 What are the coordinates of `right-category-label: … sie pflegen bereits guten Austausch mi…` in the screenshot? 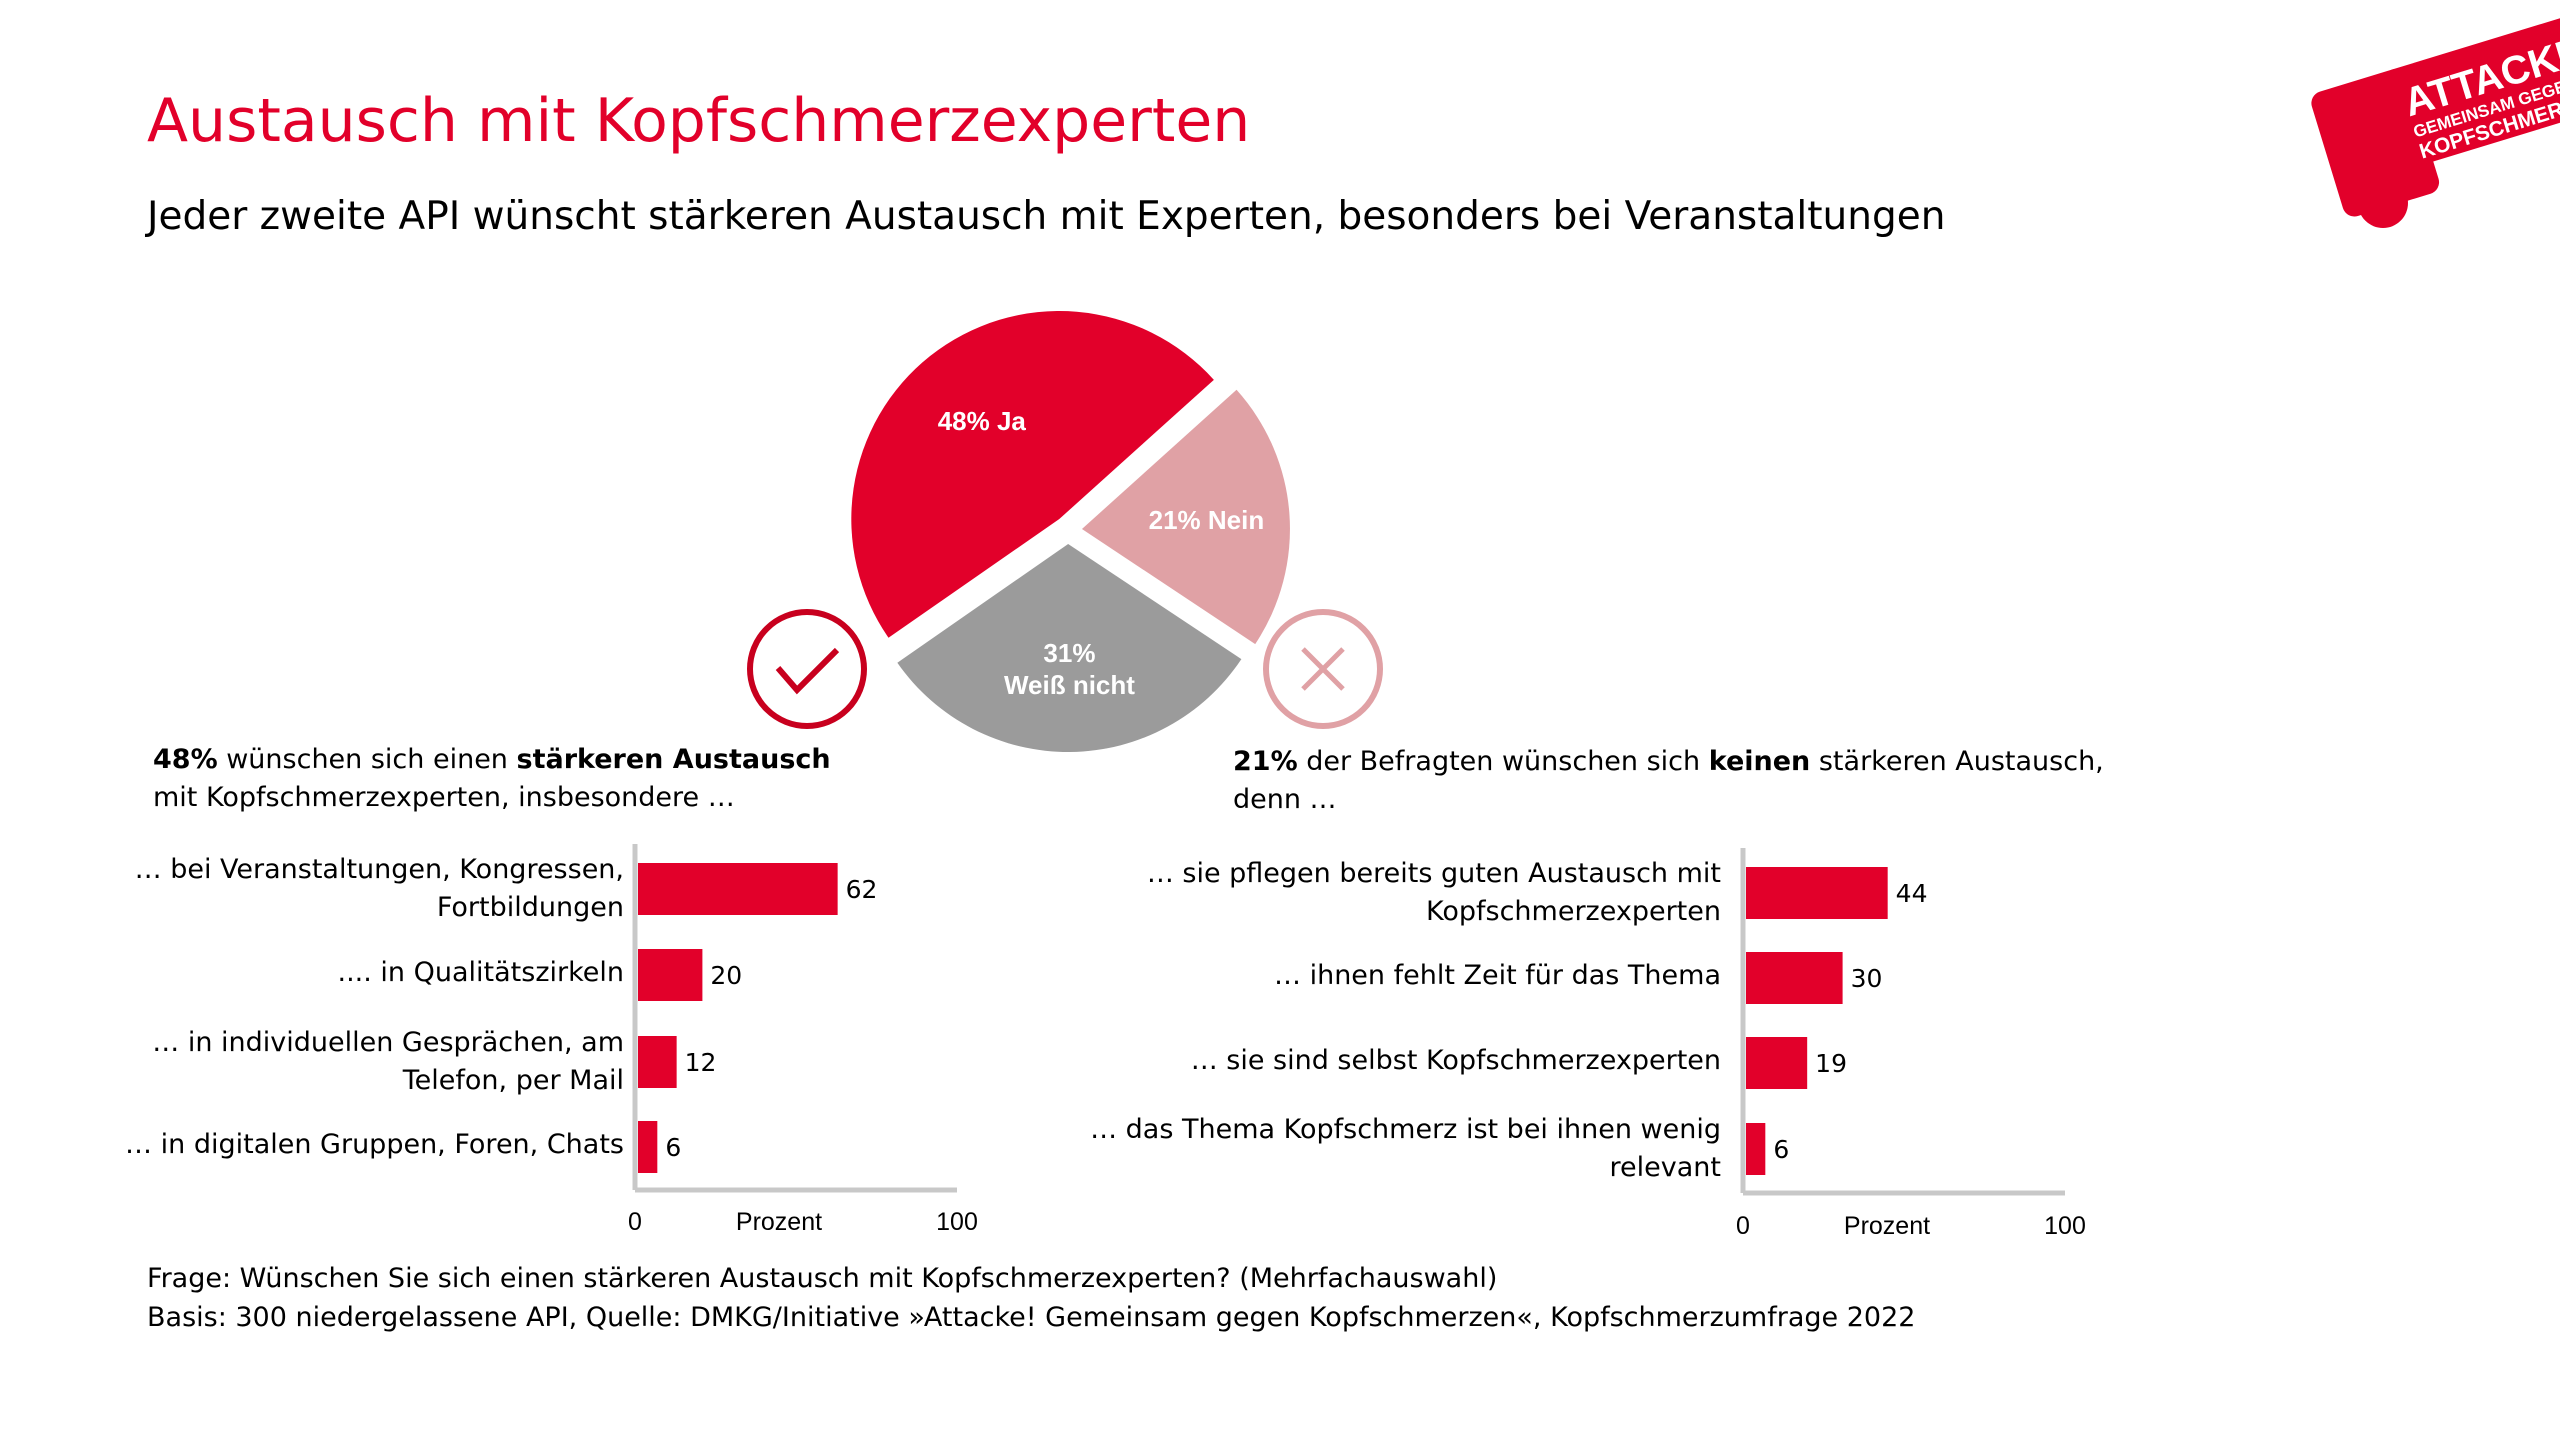 It's located at (1433, 892).